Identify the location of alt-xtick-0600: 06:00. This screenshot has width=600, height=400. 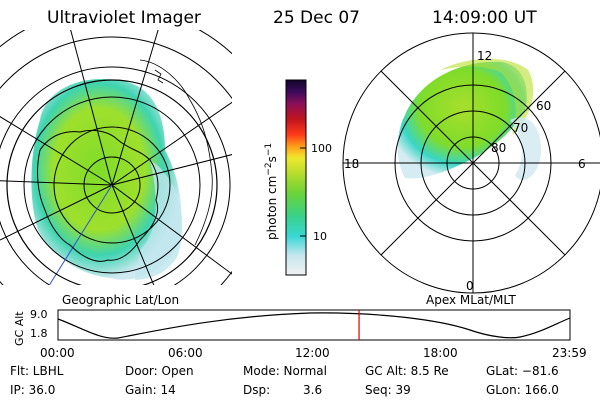
(185, 353).